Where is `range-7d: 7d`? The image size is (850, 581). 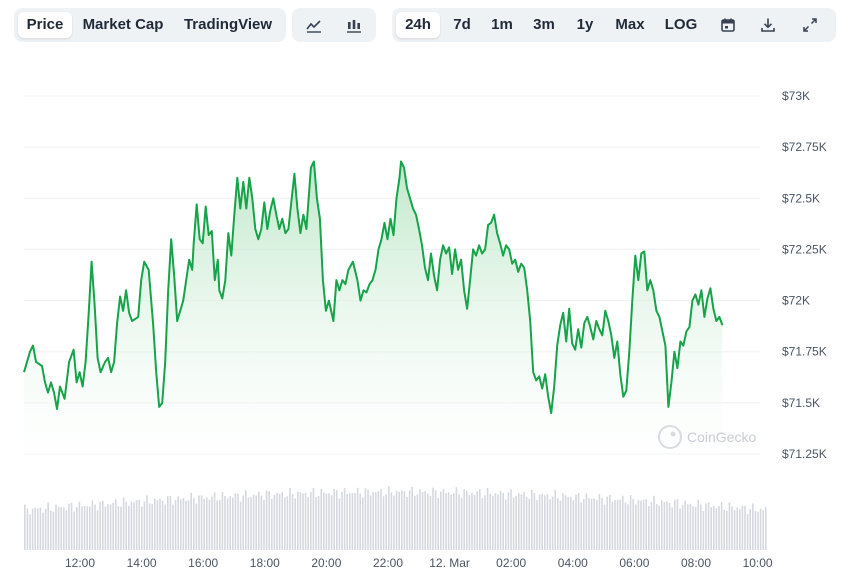 range-7d: 7d is located at coordinates (462, 24).